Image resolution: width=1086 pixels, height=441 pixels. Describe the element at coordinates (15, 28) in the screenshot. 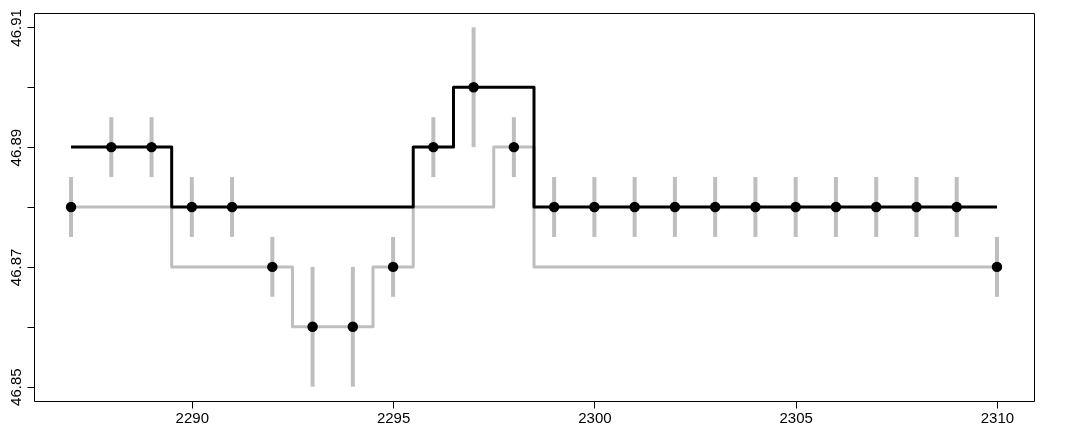

I see `y-tick-label: 46.91` at that location.